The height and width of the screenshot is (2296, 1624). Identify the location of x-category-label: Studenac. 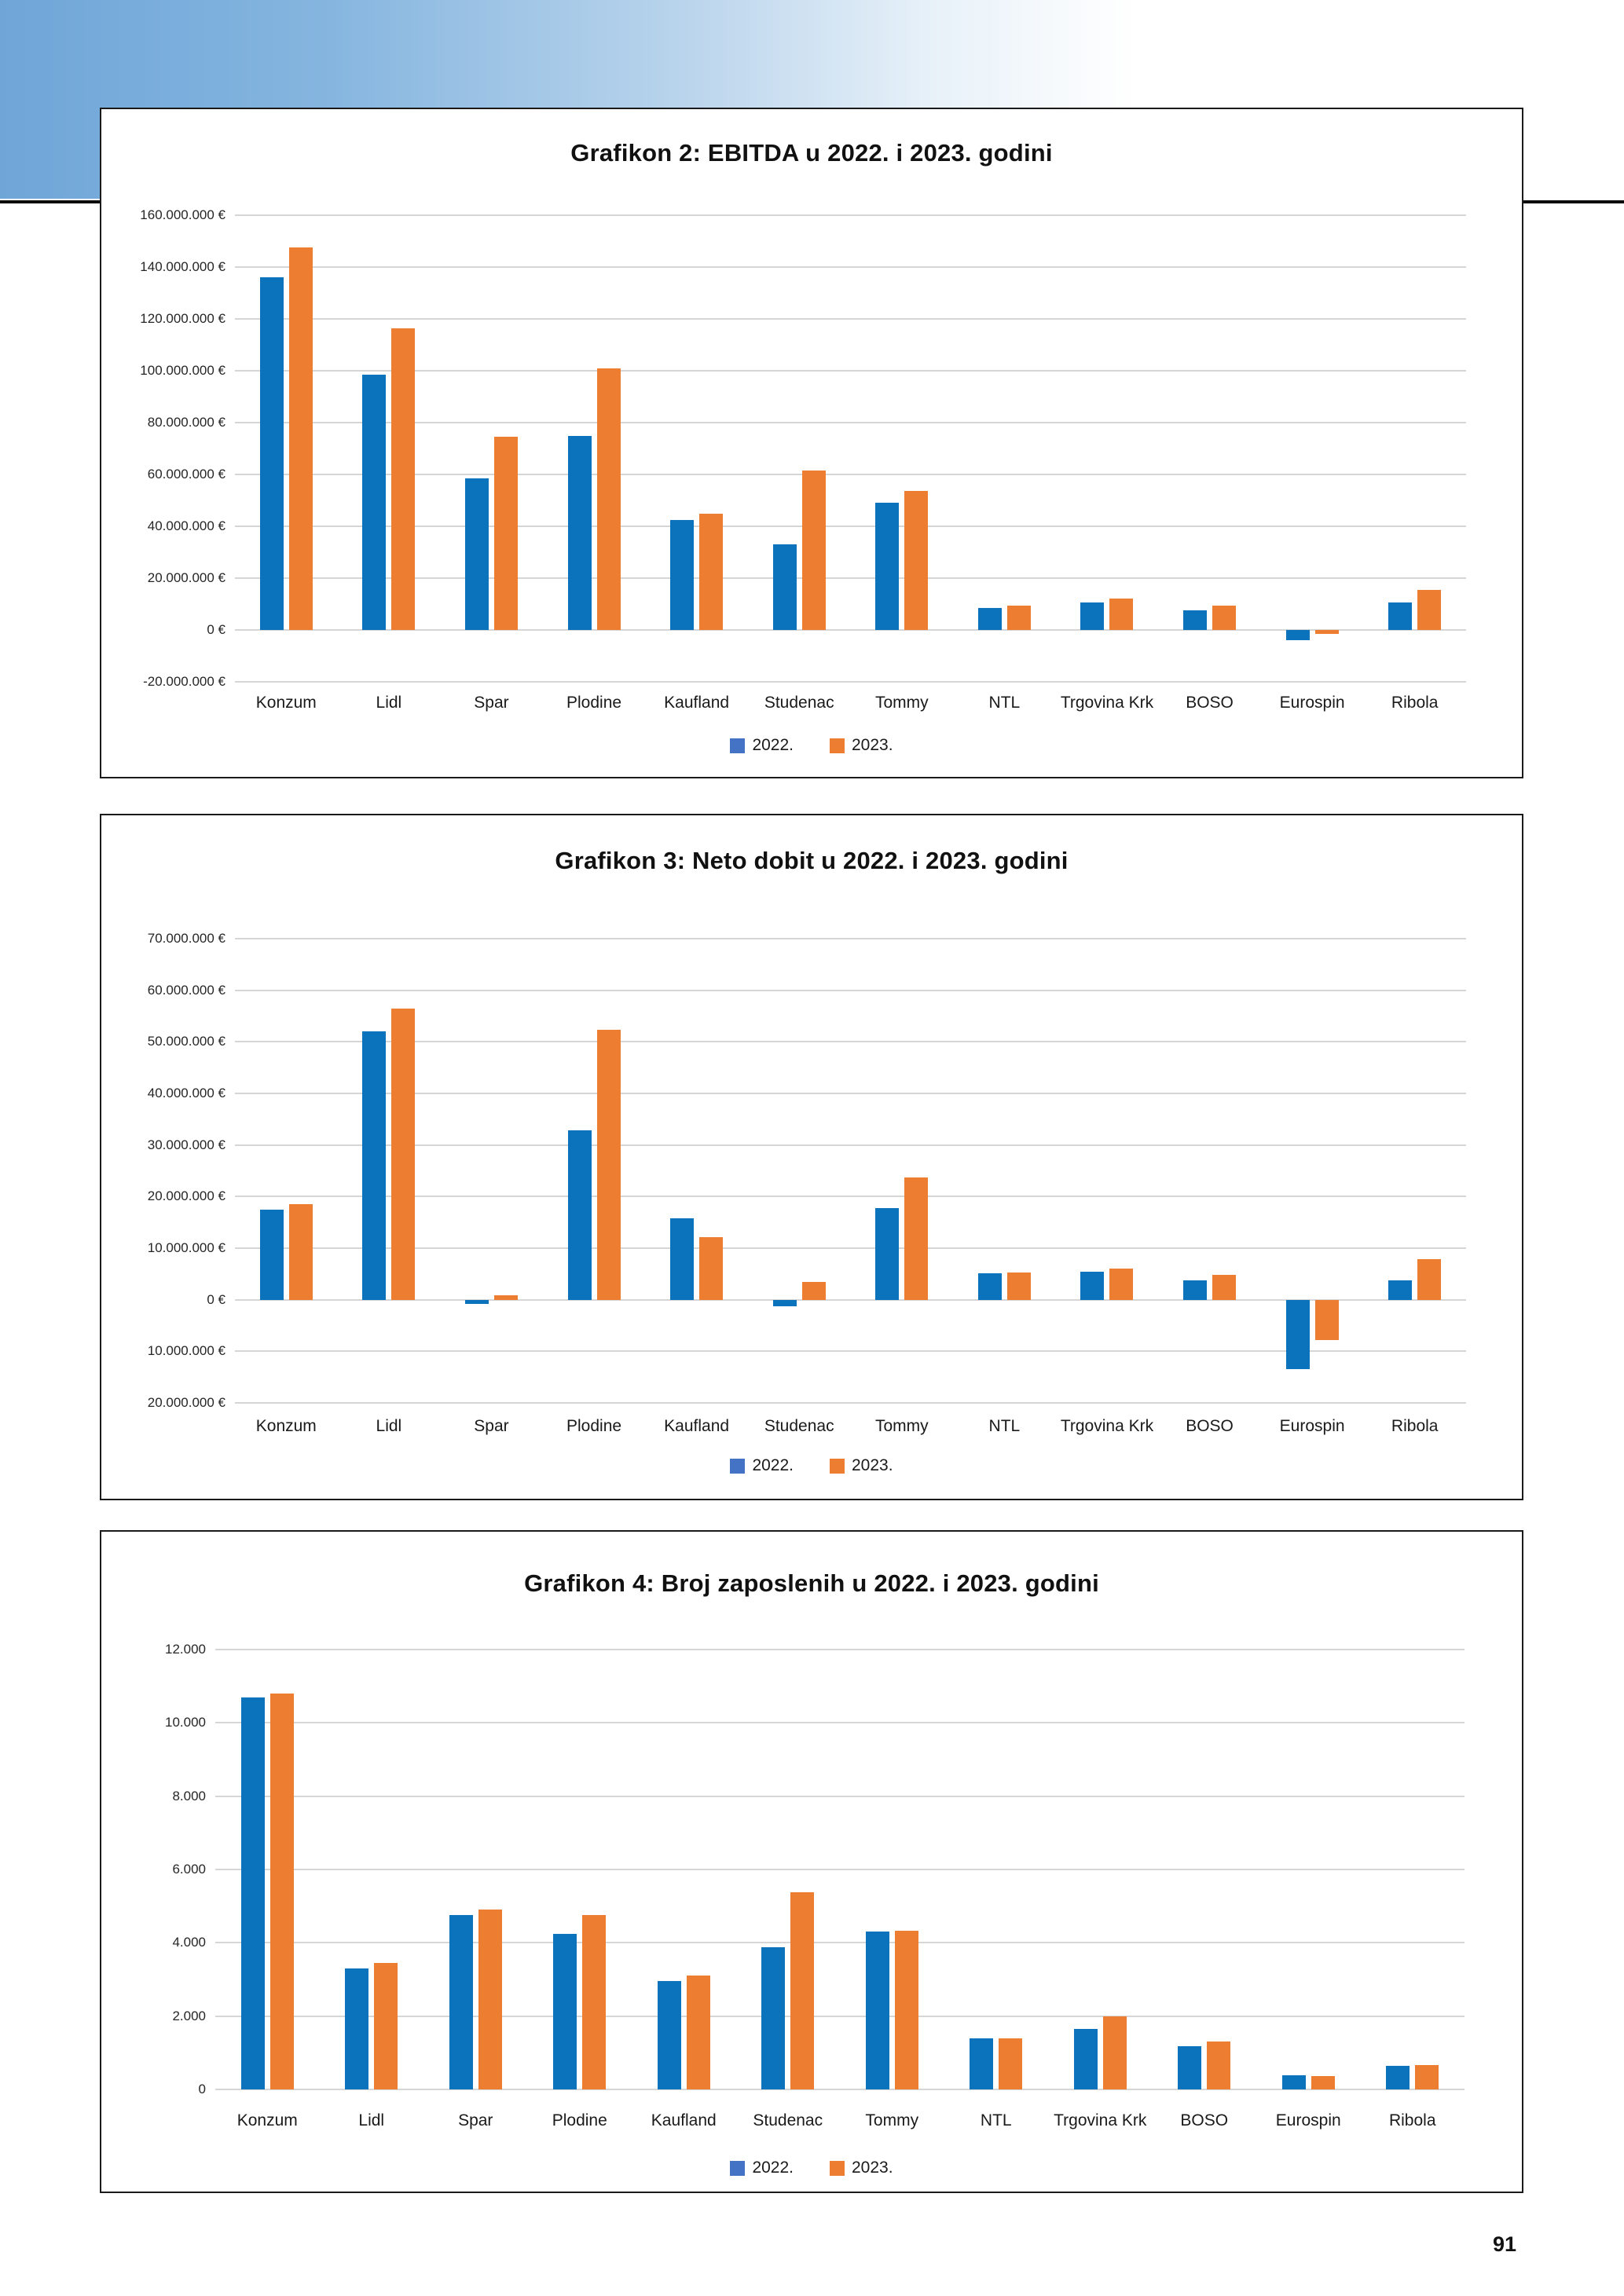
(799, 703).